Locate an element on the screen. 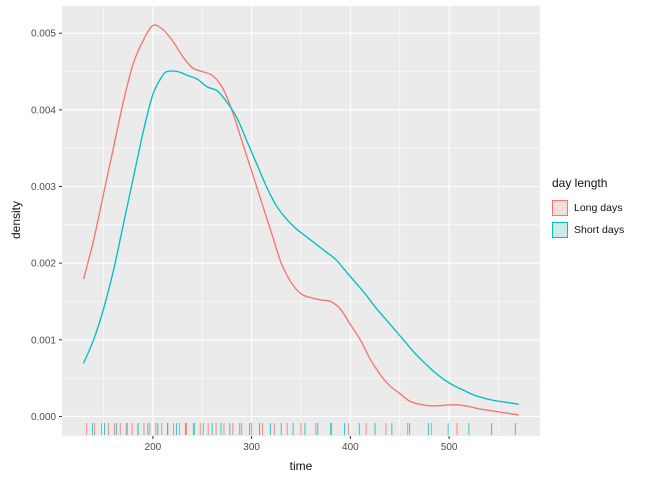 This screenshot has height=480, width=672. y-axis-title: density is located at coordinates (16, 220).